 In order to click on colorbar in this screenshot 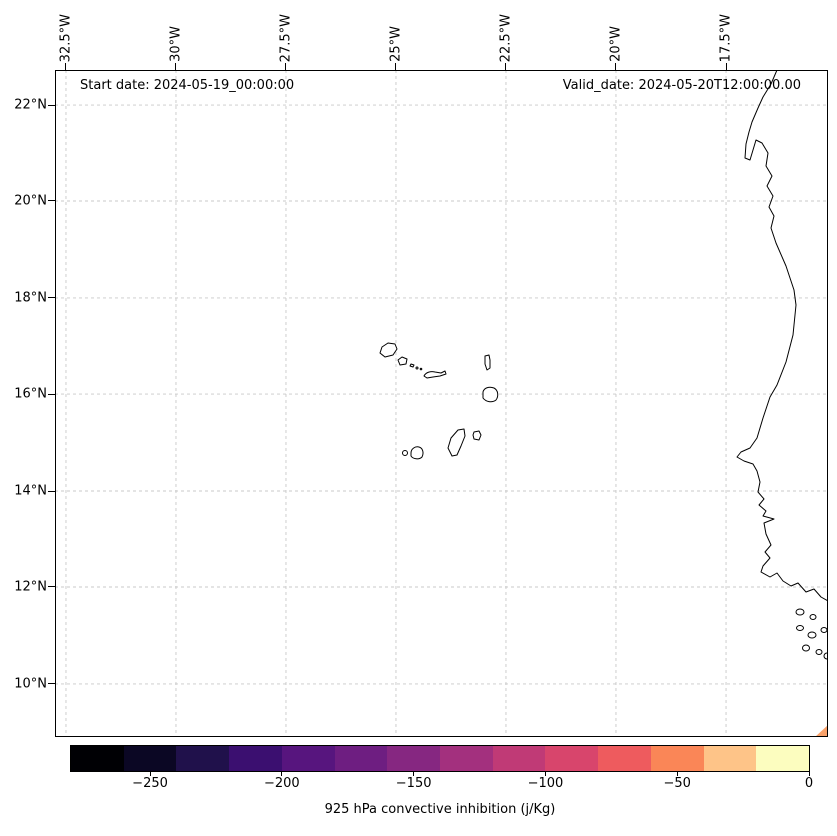, I will do `click(440, 758)`.